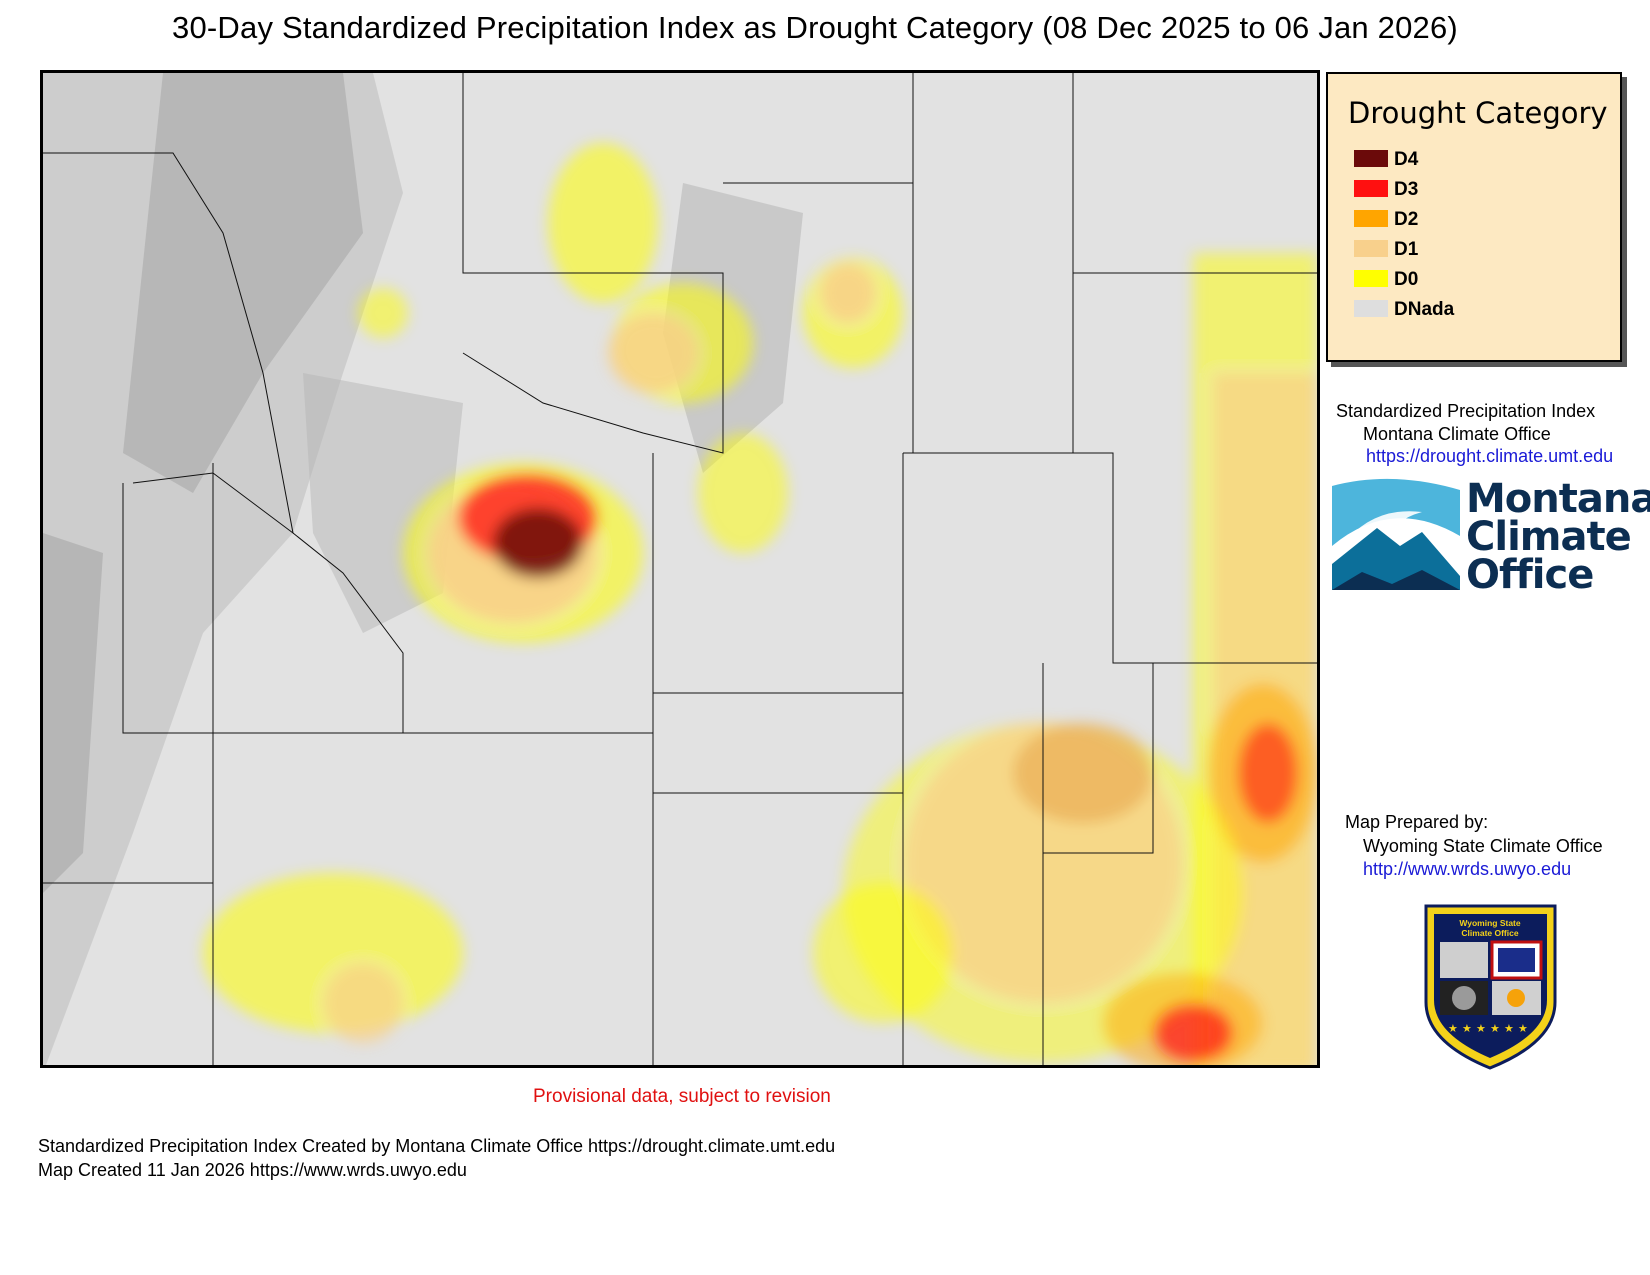 The height and width of the screenshot is (1275, 1650). What do you see at coordinates (1488, 1028) in the screenshot?
I see `stars-row: ★ ★ ★ ★ ★ ★` at bounding box center [1488, 1028].